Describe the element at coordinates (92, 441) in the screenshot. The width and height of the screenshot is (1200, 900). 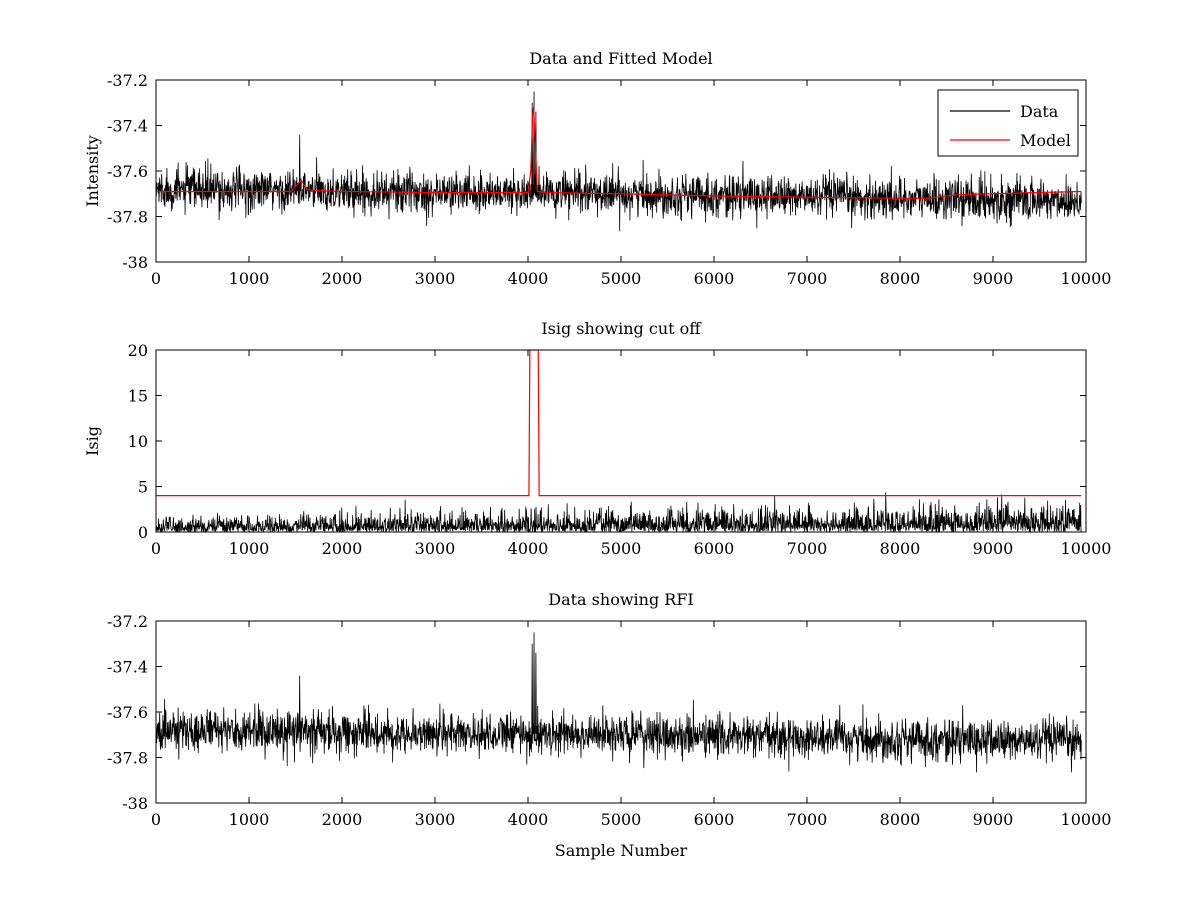
I see `y-axis-label: Isig` at that location.